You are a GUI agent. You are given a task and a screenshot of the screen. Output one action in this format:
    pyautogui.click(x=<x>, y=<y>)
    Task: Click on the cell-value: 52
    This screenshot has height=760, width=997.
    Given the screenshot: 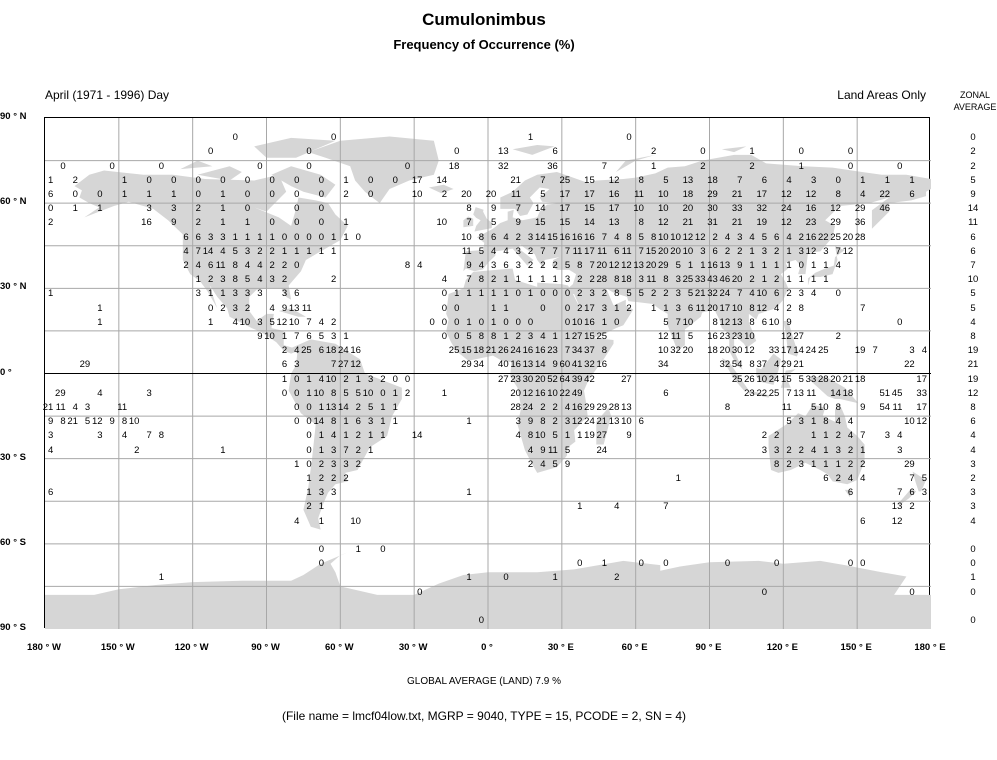 What is the action you would take?
    pyautogui.click(x=552, y=379)
    